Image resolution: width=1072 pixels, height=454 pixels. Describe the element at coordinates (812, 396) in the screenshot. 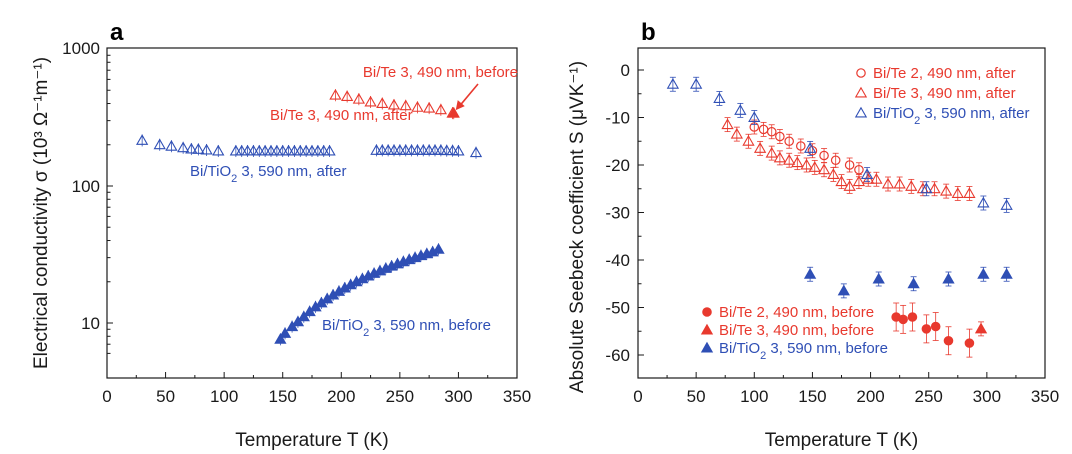

I see `x-tick-label-b: 150` at that location.